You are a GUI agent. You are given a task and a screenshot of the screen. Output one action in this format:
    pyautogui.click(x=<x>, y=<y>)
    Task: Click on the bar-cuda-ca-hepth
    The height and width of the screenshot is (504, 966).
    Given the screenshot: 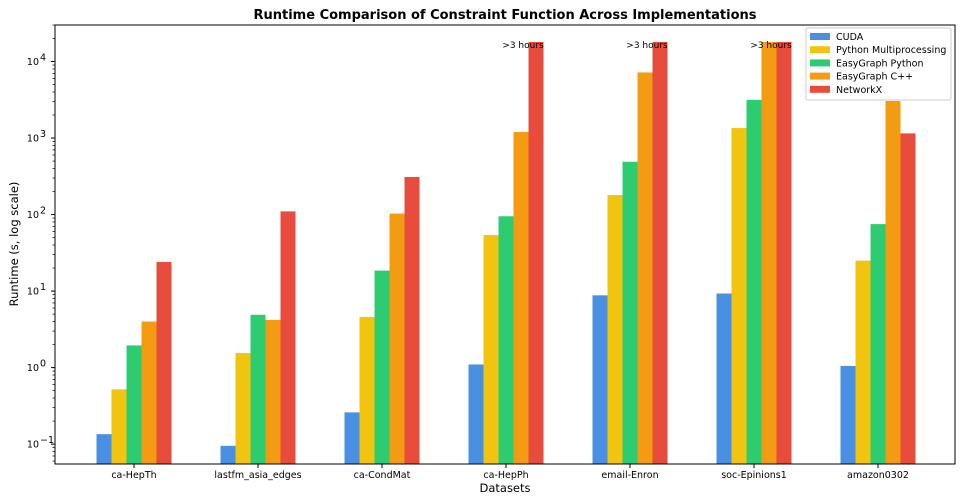 What is the action you would take?
    pyautogui.click(x=104, y=449)
    